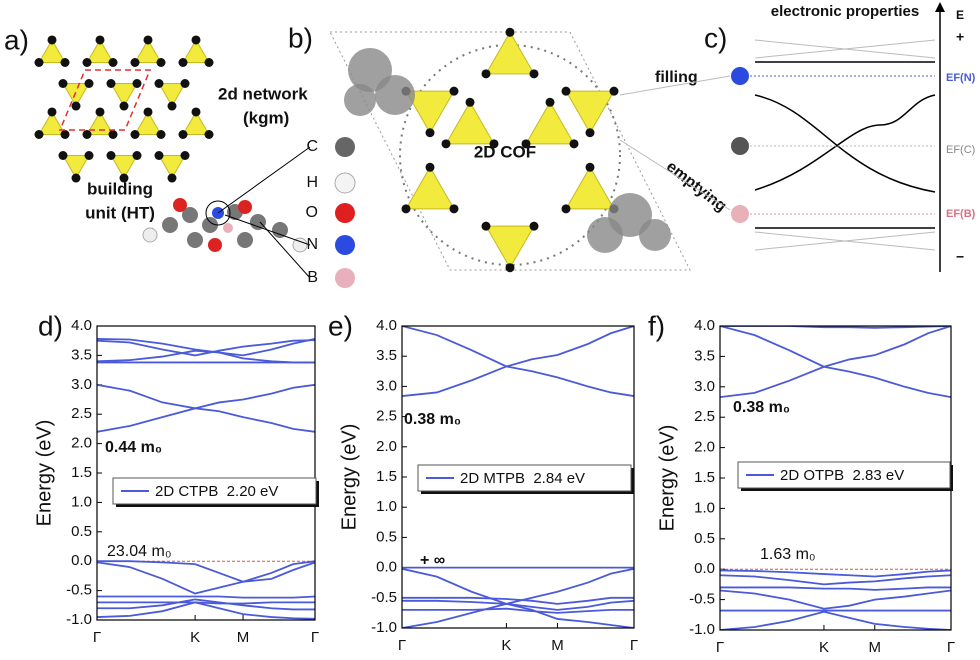 The image size is (980, 660). What do you see at coordinates (702, 599) in the screenshot?
I see `y-tick-label: -0.5` at bounding box center [702, 599].